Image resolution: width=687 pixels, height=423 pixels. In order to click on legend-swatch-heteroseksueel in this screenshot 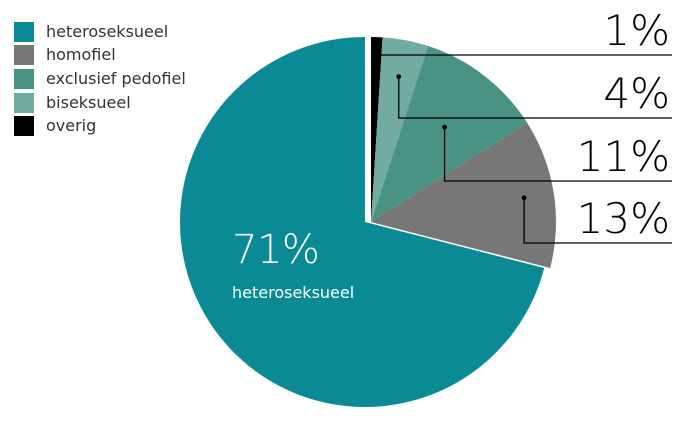, I will do `click(24, 31)`.